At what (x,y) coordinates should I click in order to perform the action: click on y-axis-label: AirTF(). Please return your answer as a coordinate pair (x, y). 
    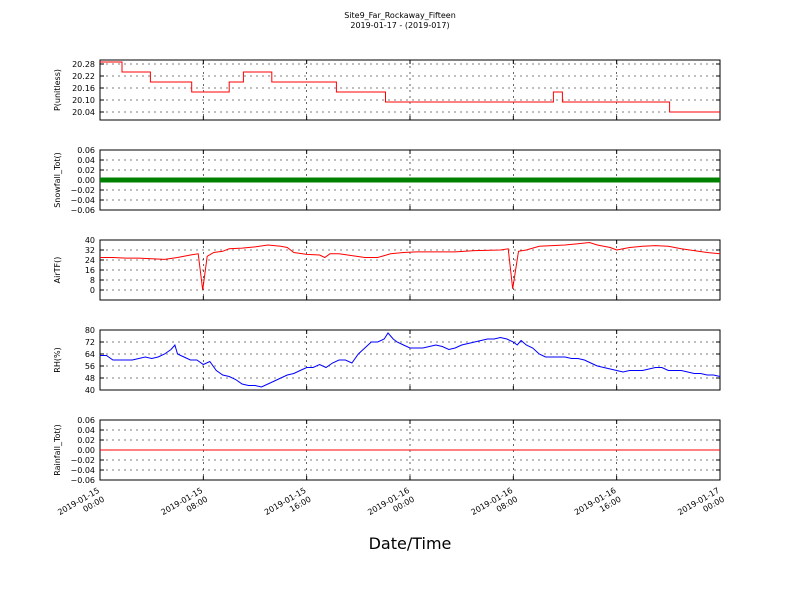
    Looking at the image, I should click on (57, 270).